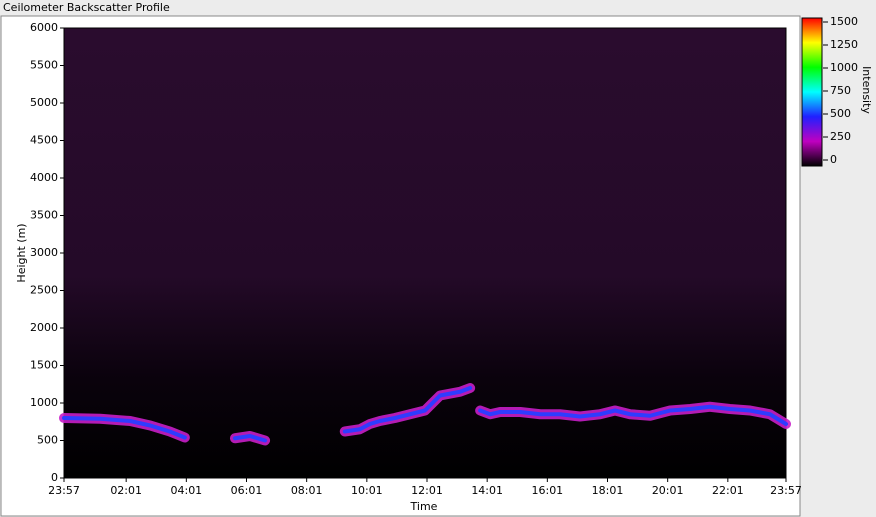  What do you see at coordinates (840, 136) in the screenshot?
I see `colorbar-tick-label: 250` at bounding box center [840, 136].